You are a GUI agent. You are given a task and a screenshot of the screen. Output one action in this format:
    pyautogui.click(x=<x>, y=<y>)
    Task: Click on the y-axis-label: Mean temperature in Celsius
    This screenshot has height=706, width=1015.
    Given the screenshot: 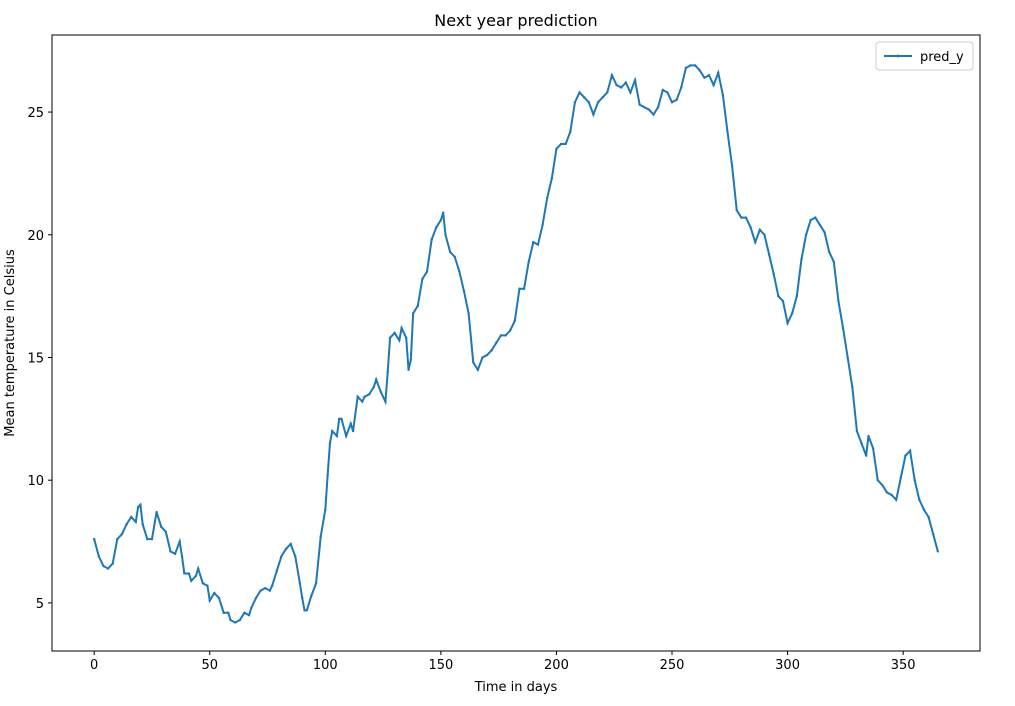 What is the action you would take?
    pyautogui.click(x=10, y=343)
    